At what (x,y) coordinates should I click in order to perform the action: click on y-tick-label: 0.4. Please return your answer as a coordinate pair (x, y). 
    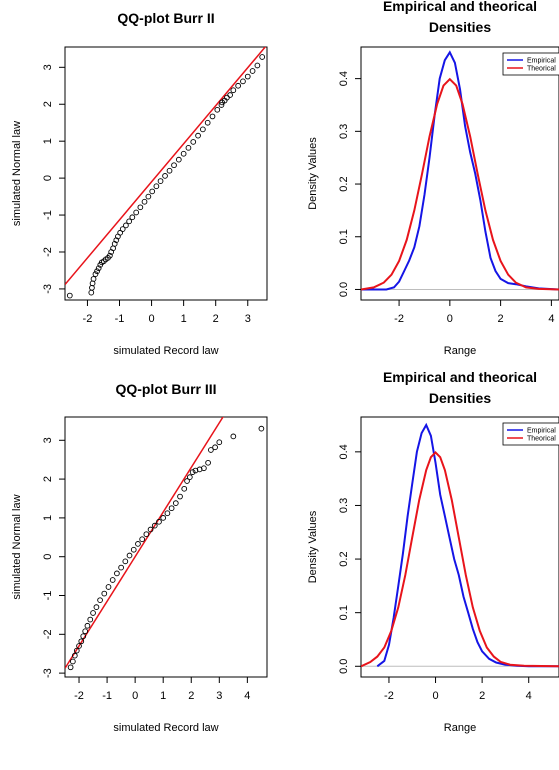
    Looking at the image, I should click on (344, 78).